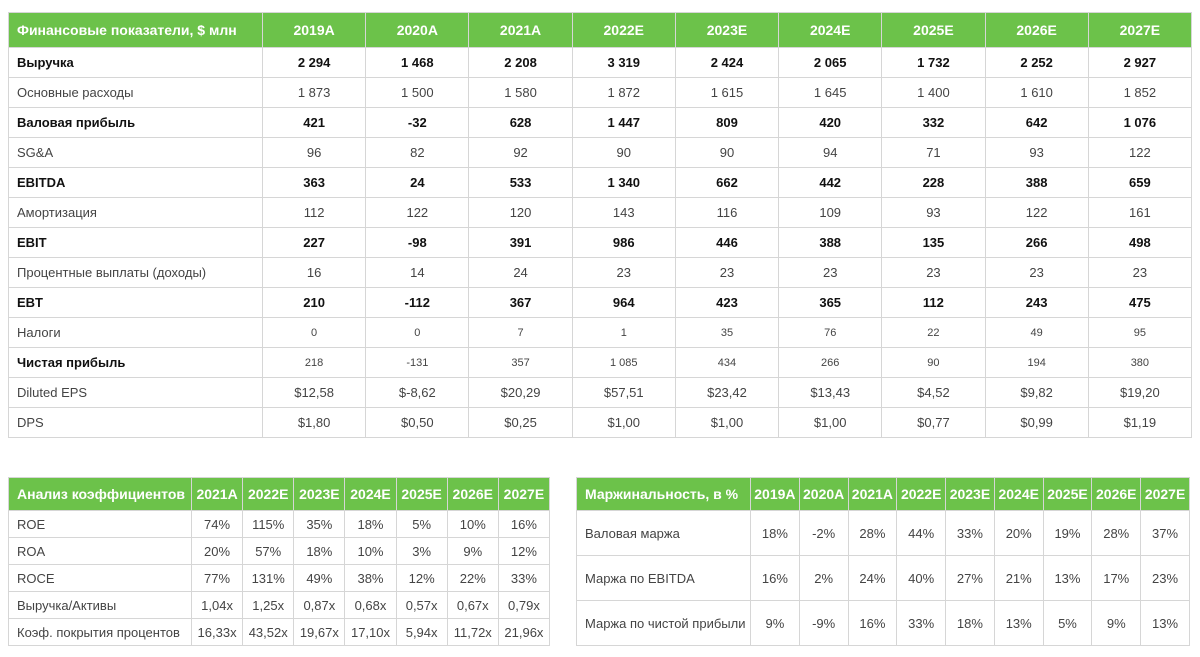 Image resolution: width=1200 pixels, height=657 pixels. Describe the element at coordinates (314, 302) in the screenshot. I see `table-cell: 210` at that location.